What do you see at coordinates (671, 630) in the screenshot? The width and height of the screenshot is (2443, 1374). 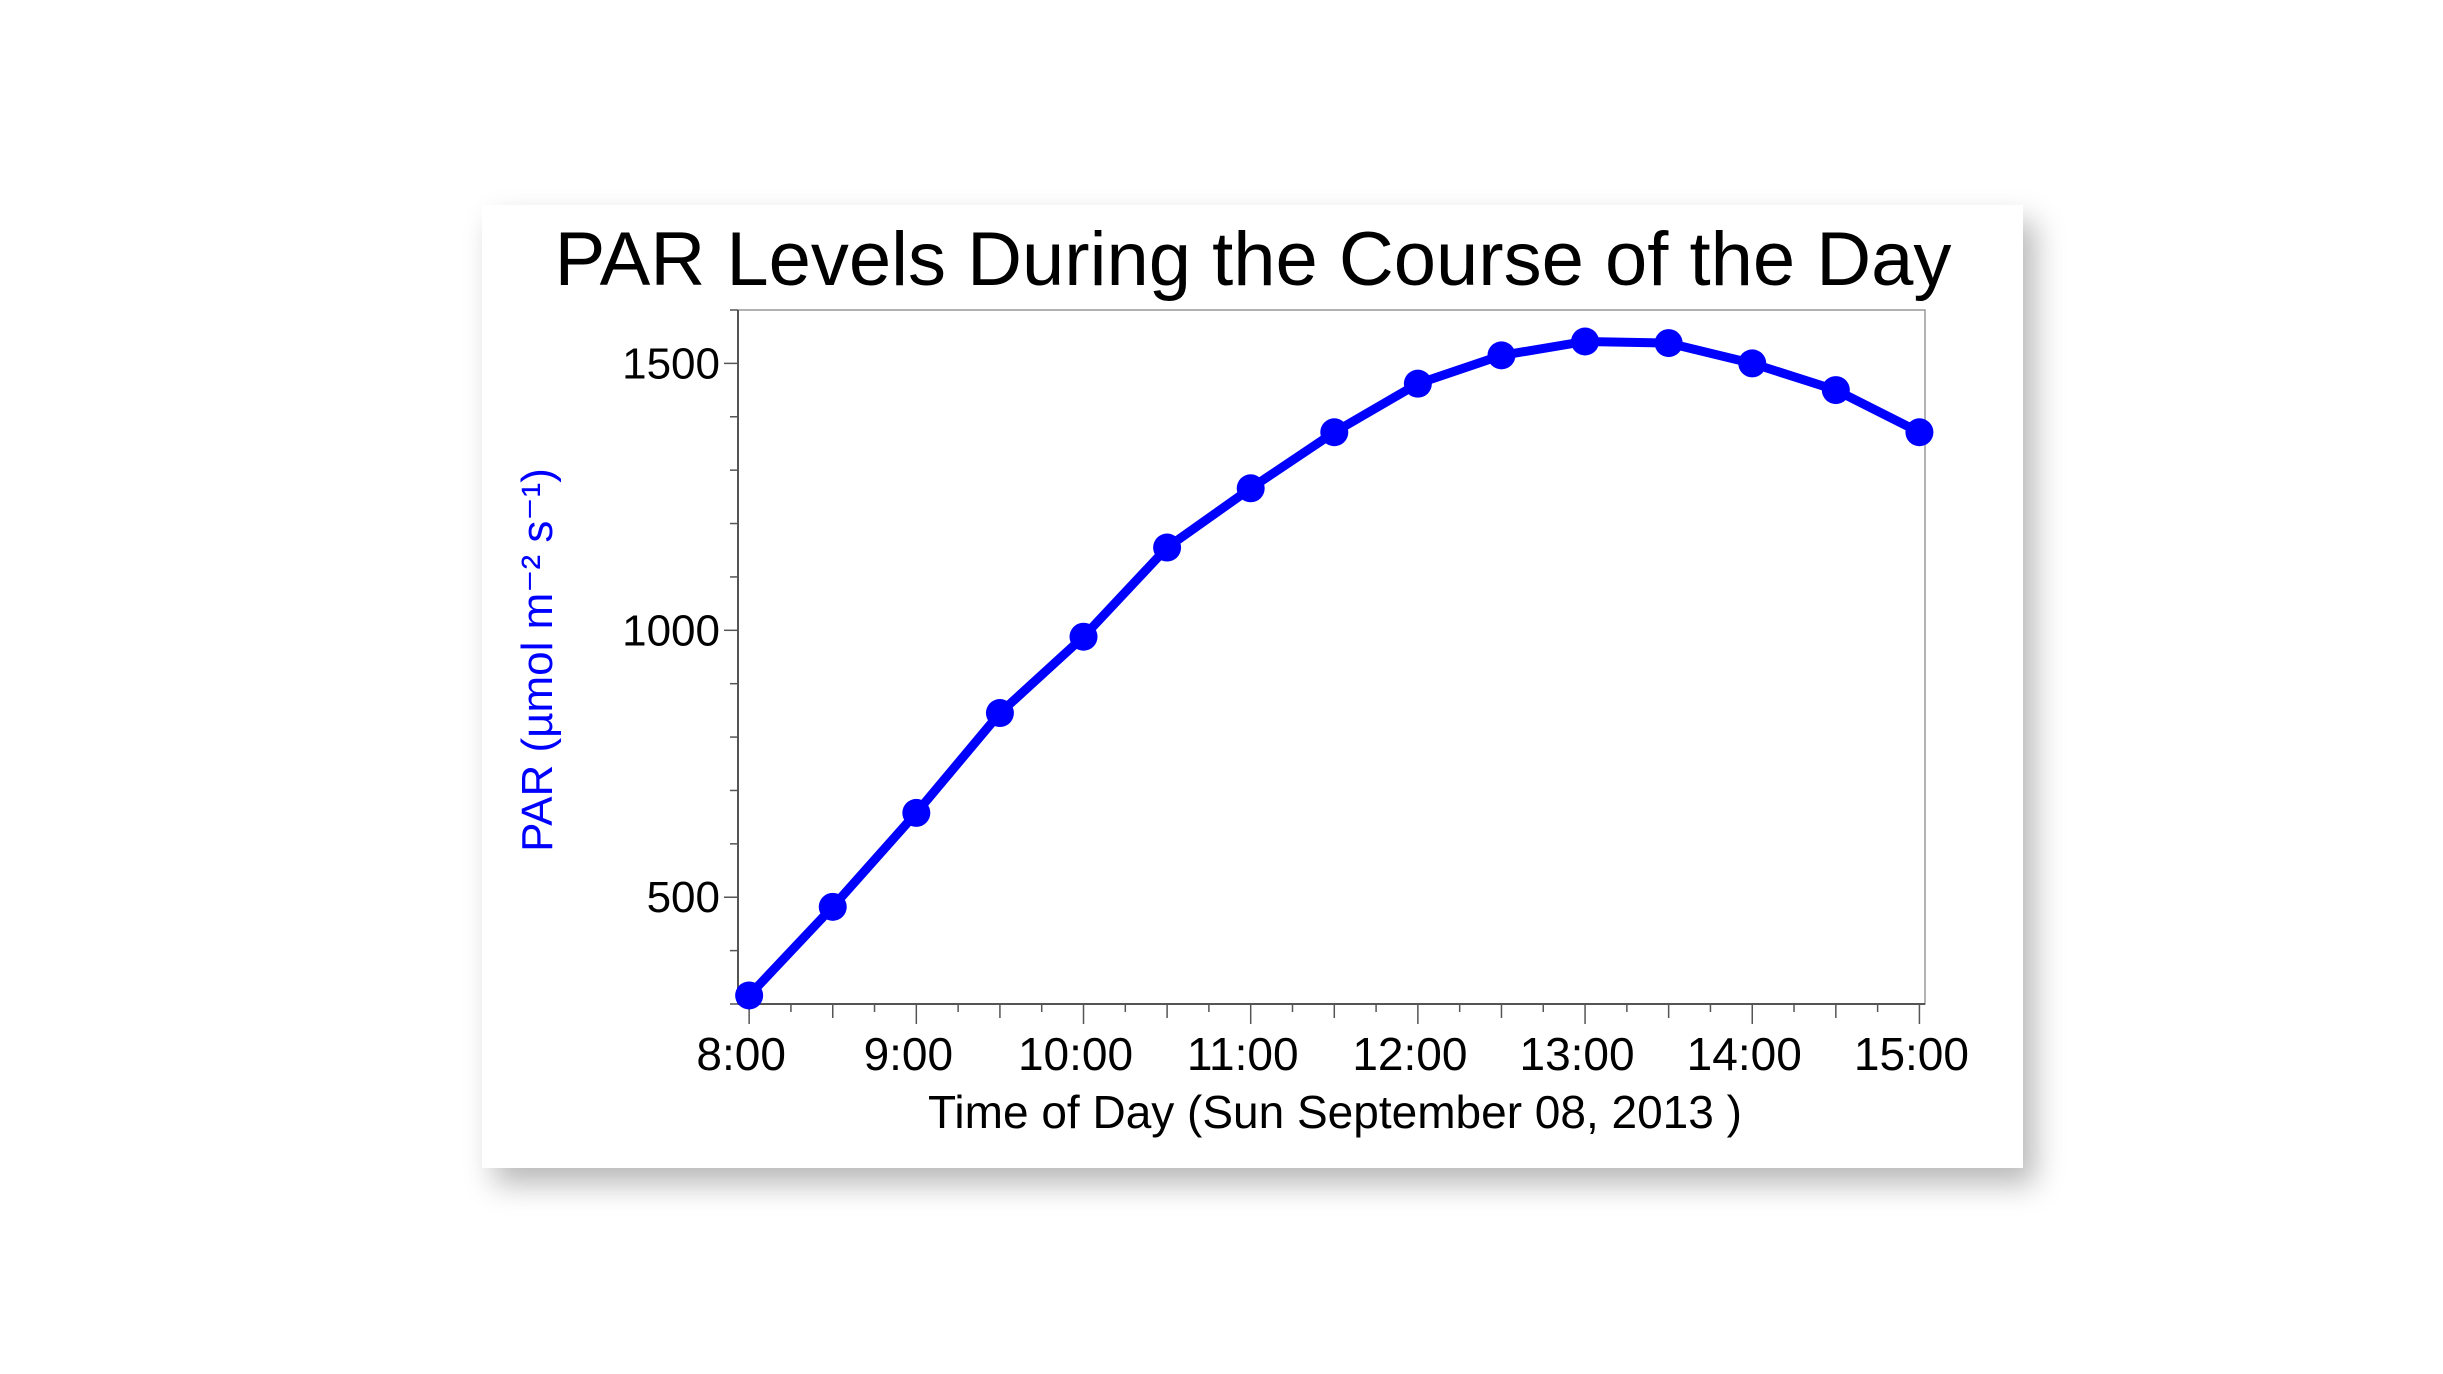 I see `y-tick-label: 1000` at bounding box center [671, 630].